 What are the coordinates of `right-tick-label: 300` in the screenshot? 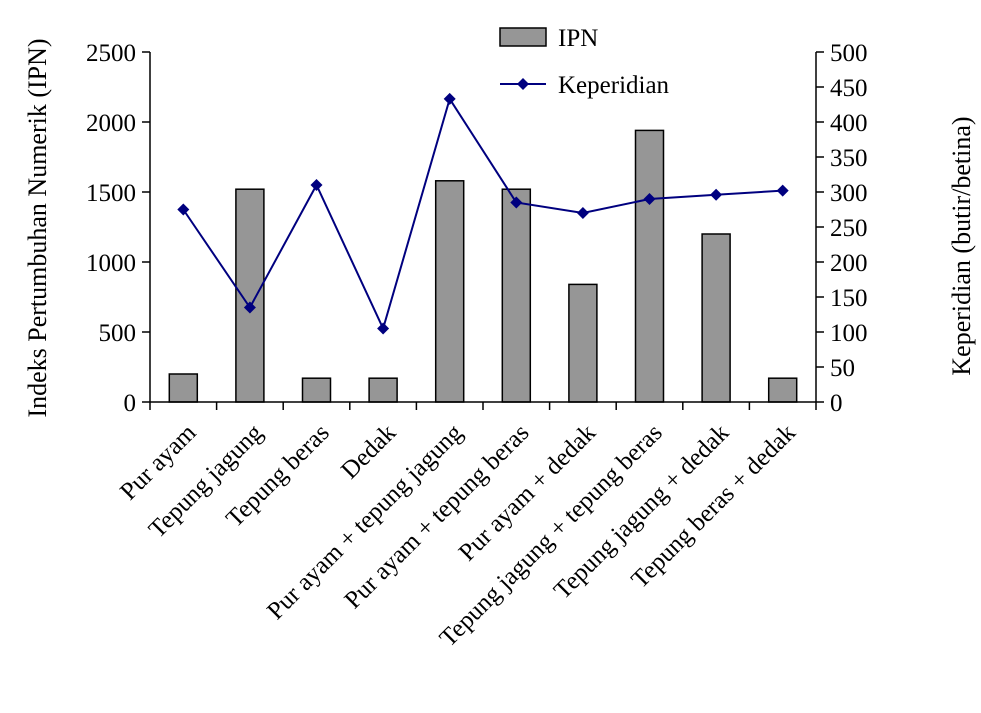 It's located at (849, 193).